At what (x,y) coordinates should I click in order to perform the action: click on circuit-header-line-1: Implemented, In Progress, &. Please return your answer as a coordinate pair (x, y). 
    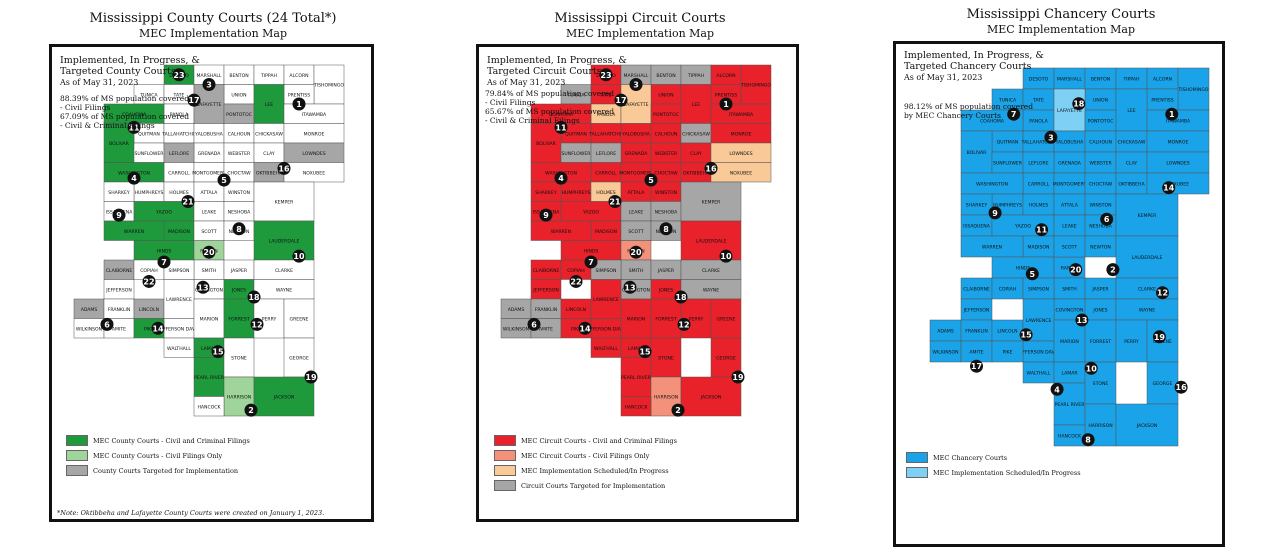
    Looking at the image, I should click on (557, 60).